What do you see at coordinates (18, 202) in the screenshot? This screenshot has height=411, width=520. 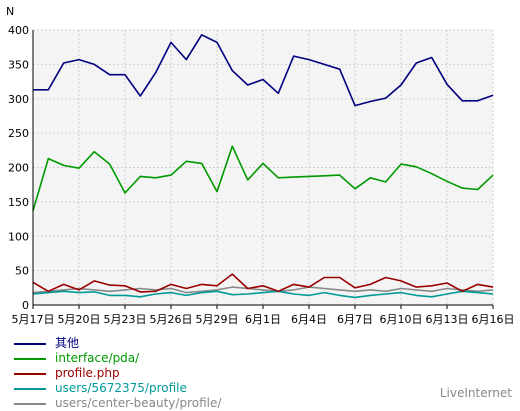 I see `y-tick-label: 150` at bounding box center [18, 202].